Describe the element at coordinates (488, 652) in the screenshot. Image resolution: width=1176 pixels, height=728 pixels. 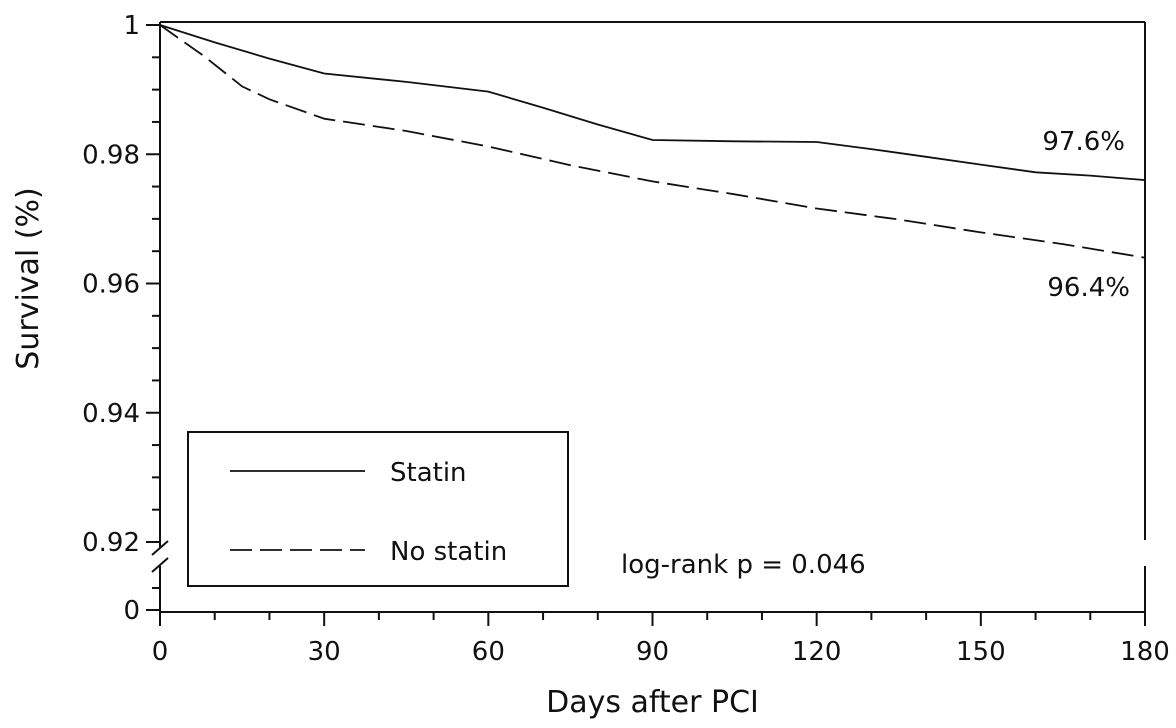
I see `x-tick-label: 60` at that location.